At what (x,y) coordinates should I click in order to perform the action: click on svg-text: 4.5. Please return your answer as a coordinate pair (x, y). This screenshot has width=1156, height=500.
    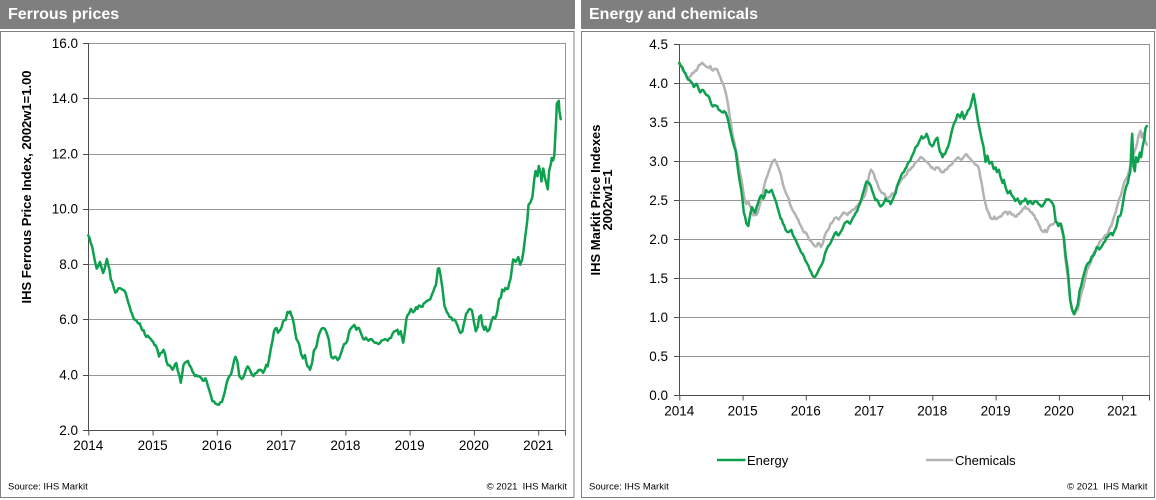
    Looking at the image, I should click on (658, 44).